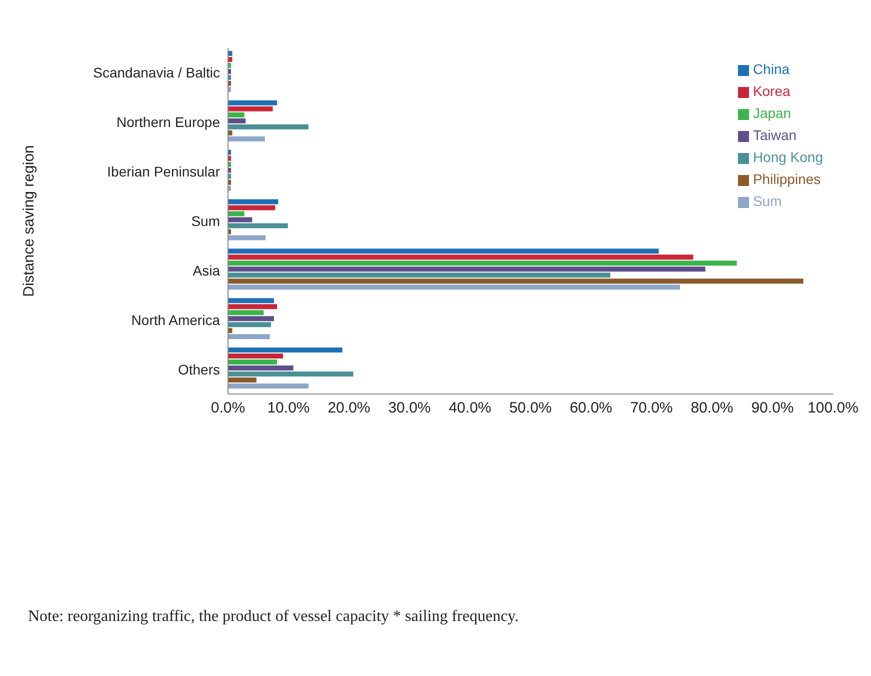 The width and height of the screenshot is (871, 676). Describe the element at coordinates (206, 270) in the screenshot. I see `y-tick-label: Asia` at that location.